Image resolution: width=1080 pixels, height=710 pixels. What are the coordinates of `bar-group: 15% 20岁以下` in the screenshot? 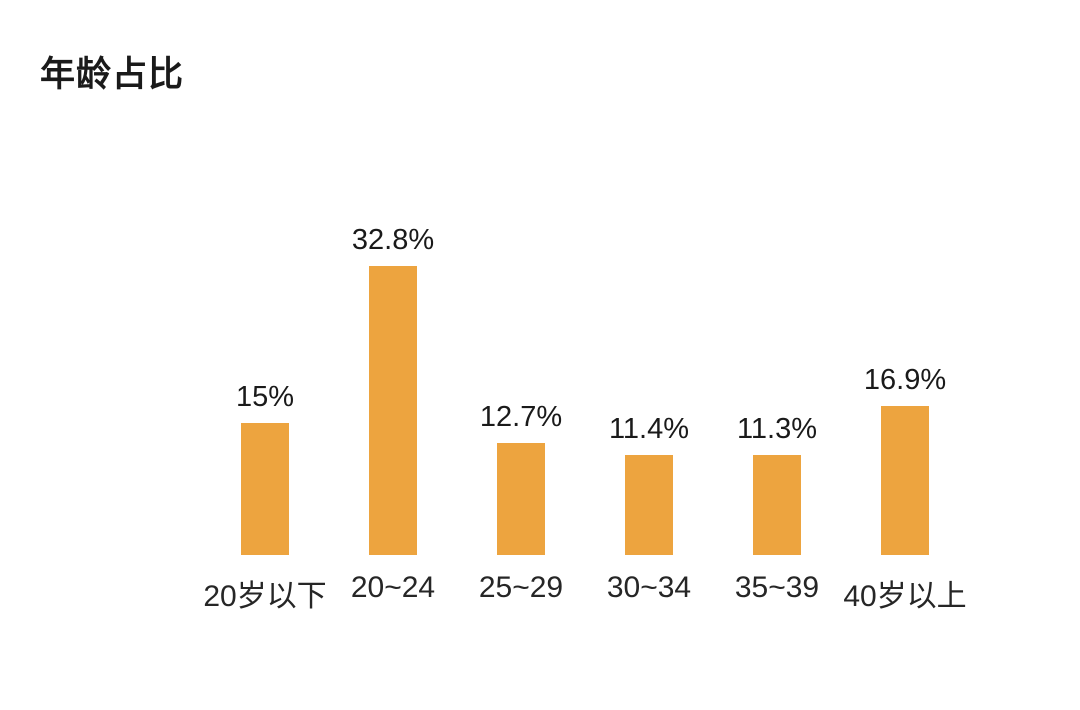 It's located at (265, 307).